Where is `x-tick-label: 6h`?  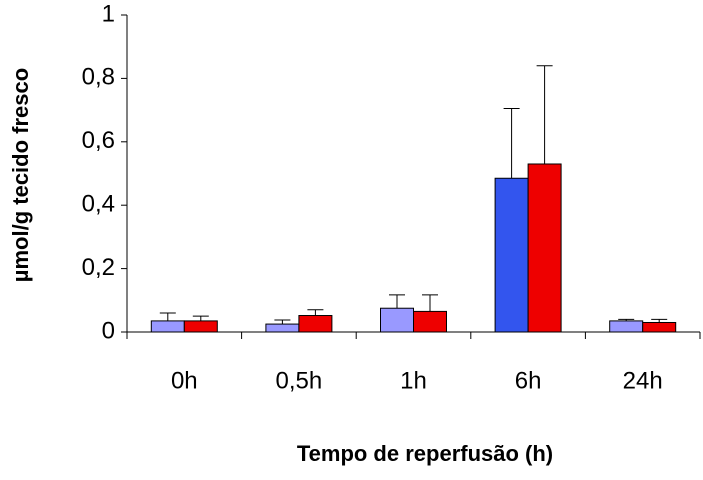 x-tick-label: 6h is located at coordinates (528, 380).